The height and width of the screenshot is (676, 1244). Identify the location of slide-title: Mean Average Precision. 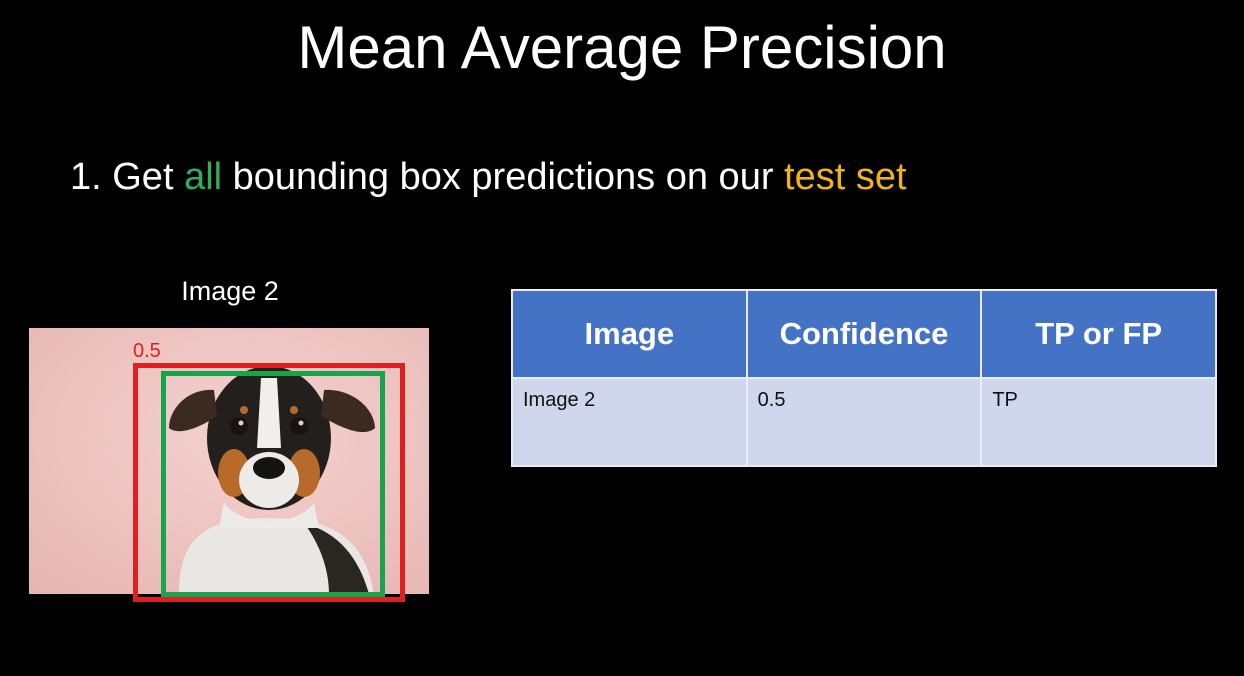
(622, 47).